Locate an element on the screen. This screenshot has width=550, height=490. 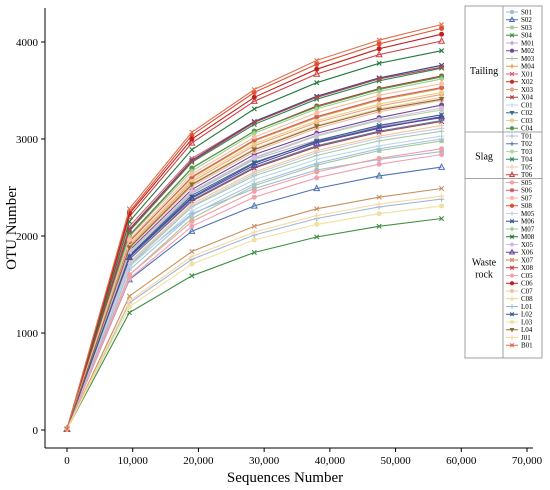
legend-label: C06 is located at coordinates (527, 284).